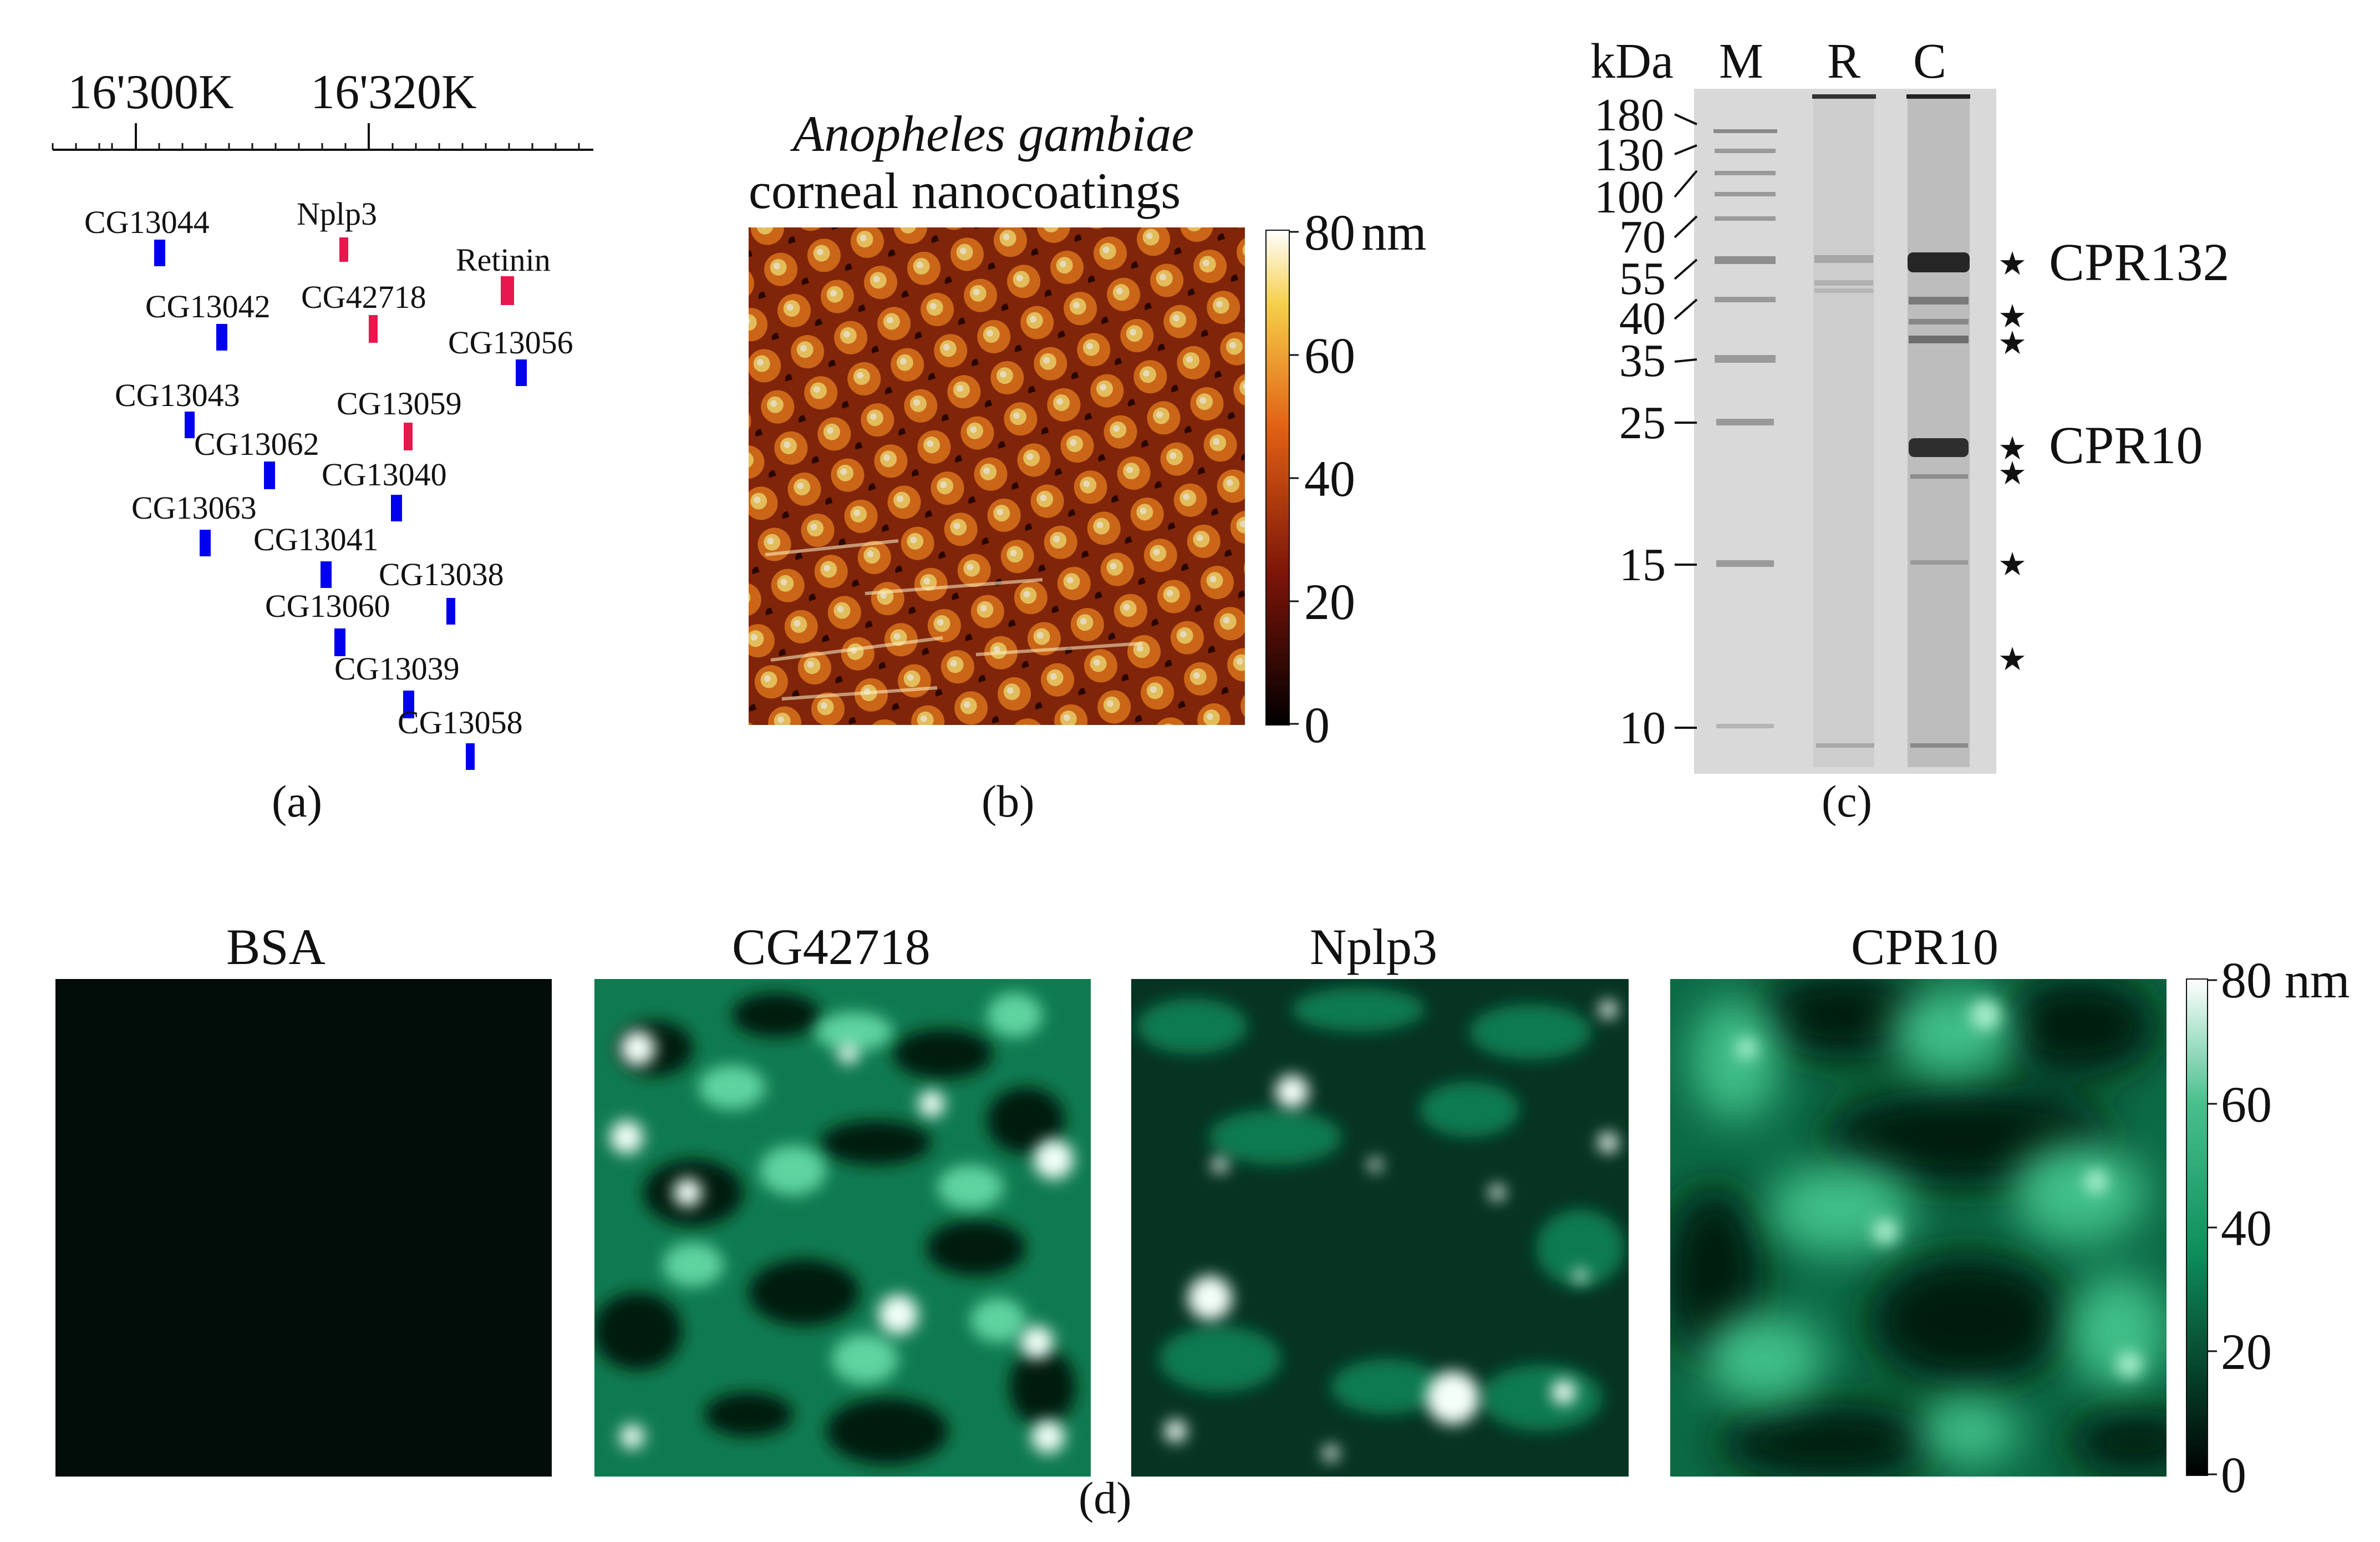  I want to click on gene-label: CG13060, so click(327, 606).